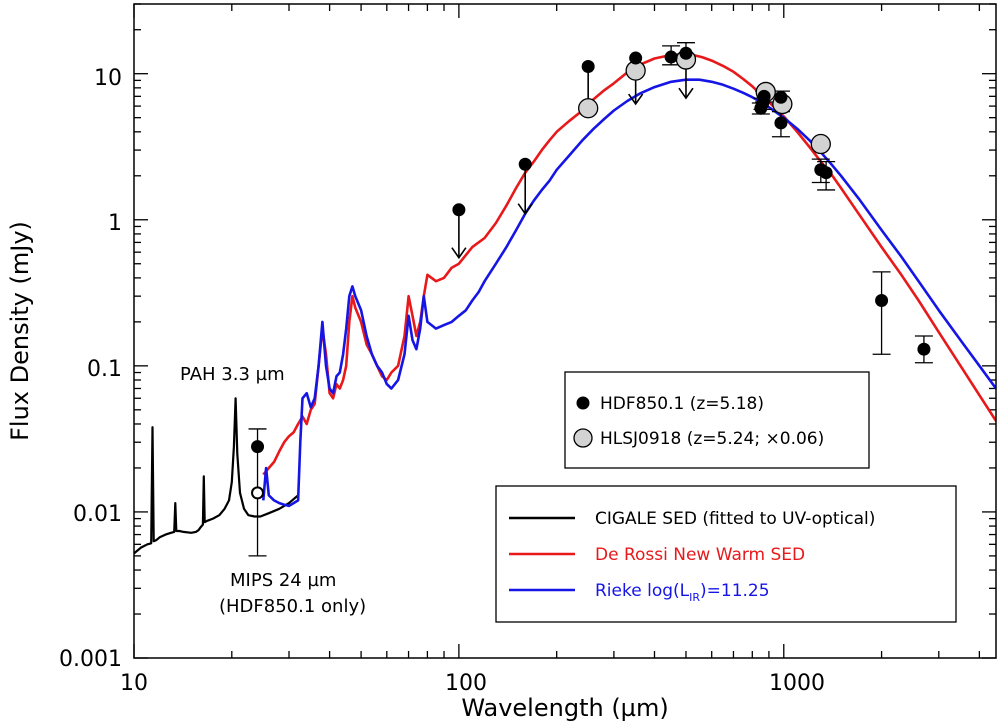  I want to click on legend-hdf-label: HDF850.1 (z=5.18), so click(682, 404).